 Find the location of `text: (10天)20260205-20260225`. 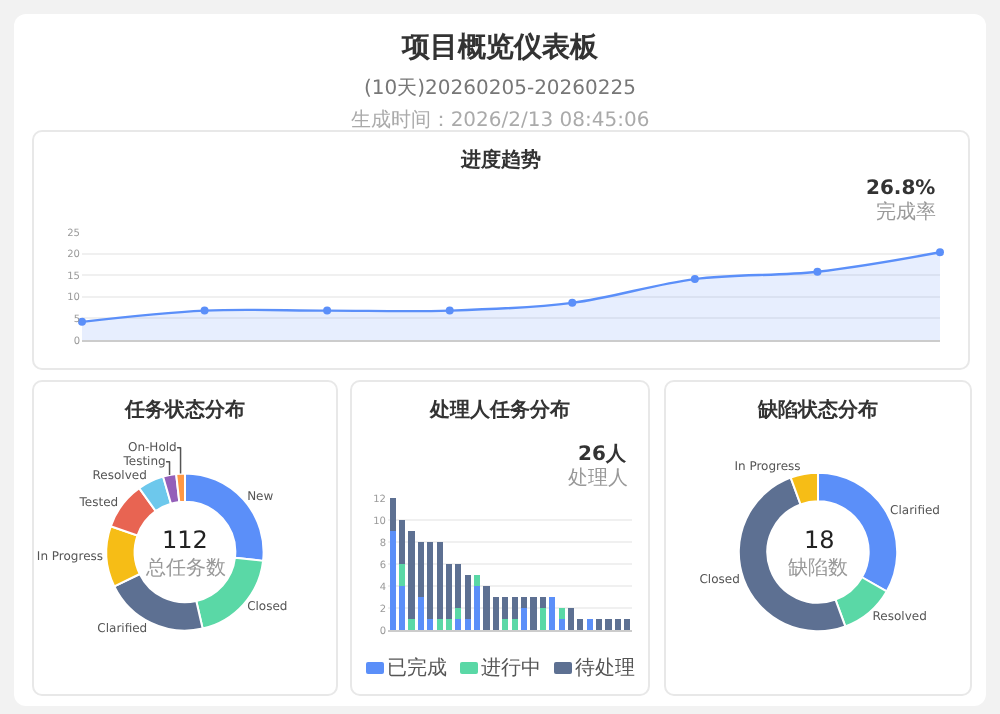

text: (10天)20260205-20260225 is located at coordinates (500, 89).